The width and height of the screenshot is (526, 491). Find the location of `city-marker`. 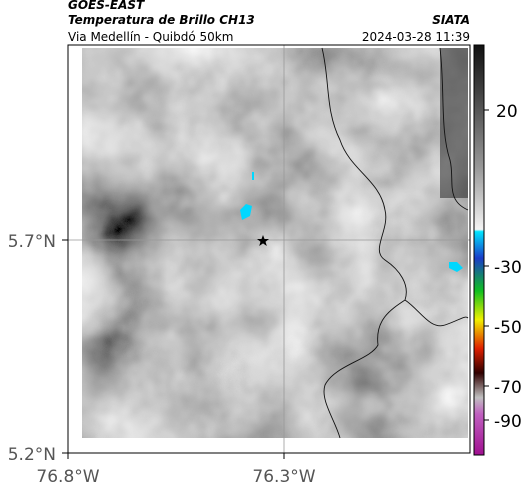

city-marker is located at coordinates (263, 240).